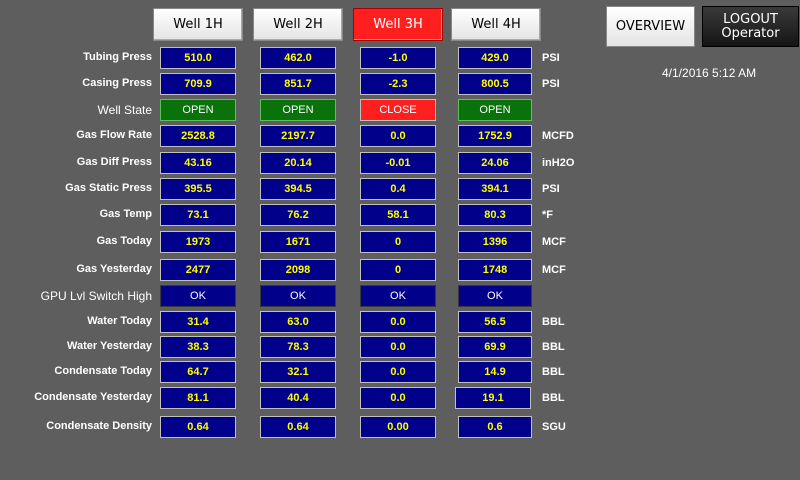  Describe the element at coordinates (495, 189) in the screenshot. I see `value-display: 394.1` at that location.